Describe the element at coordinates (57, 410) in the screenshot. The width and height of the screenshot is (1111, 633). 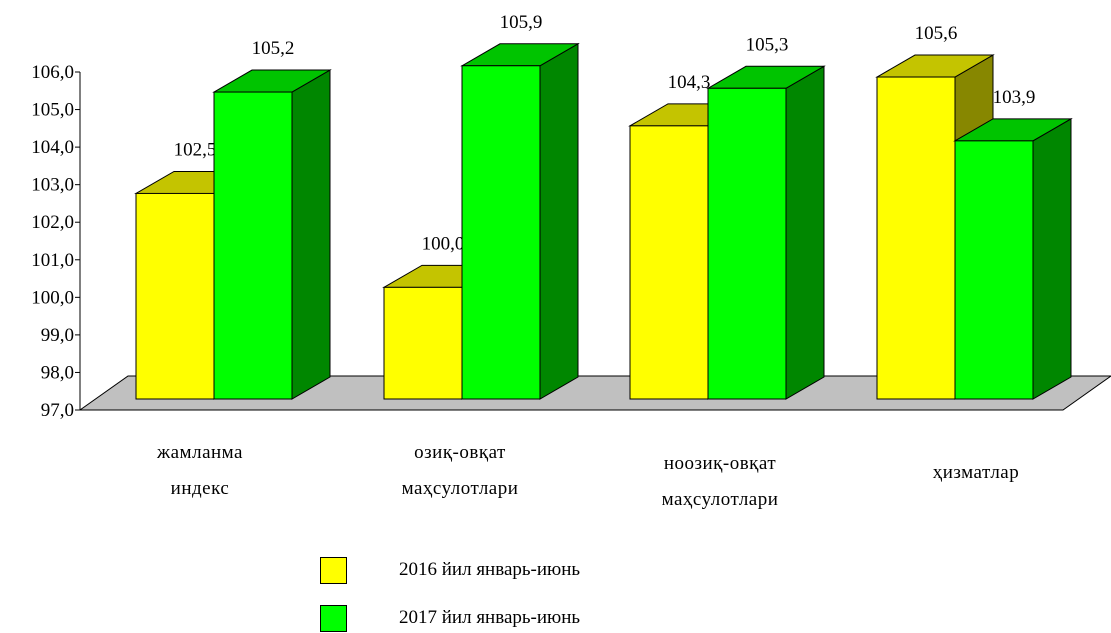
I see `y-tick-label: 97,0` at that location.